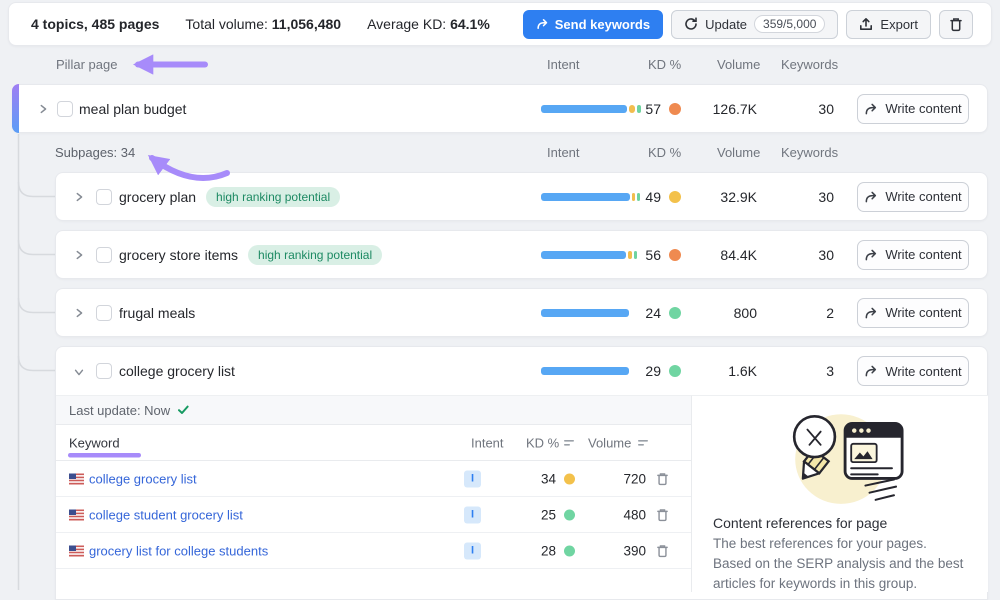  I want to click on volume-column-header: Volume, so click(610, 442).